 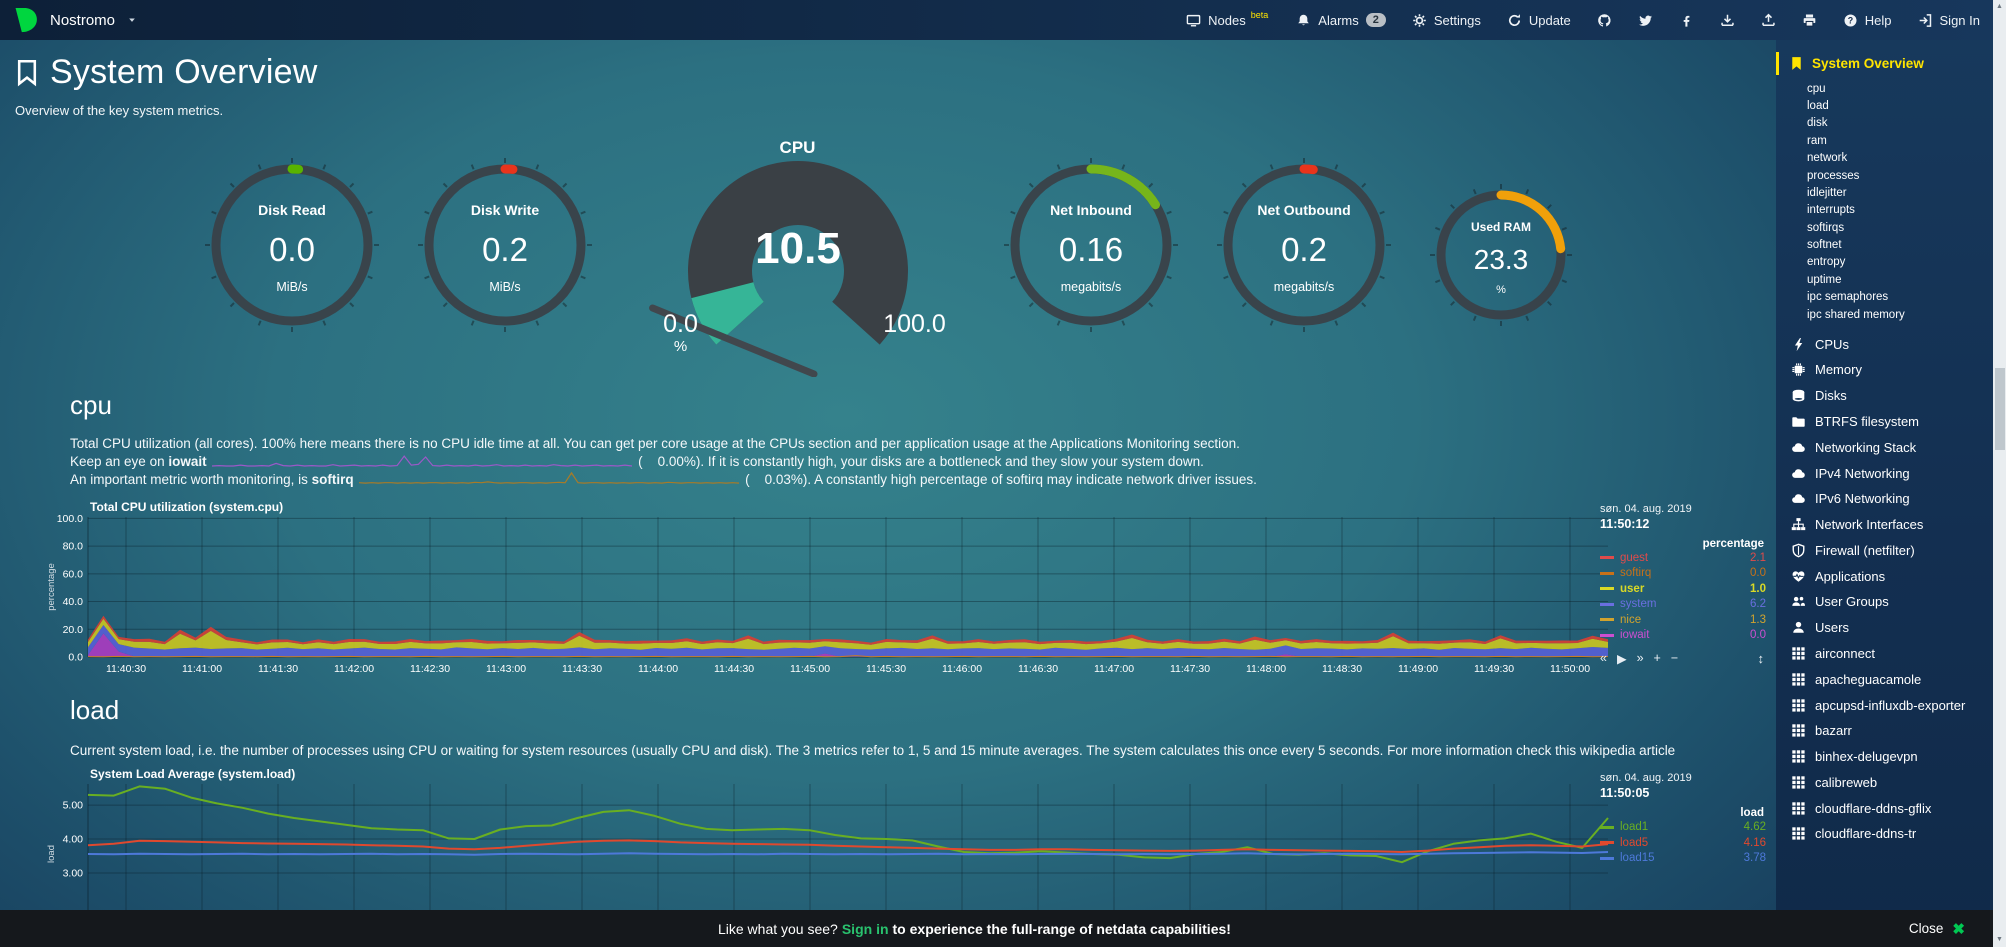 I want to click on chart-resize-handle-icon: ↕, so click(x=1761, y=658).